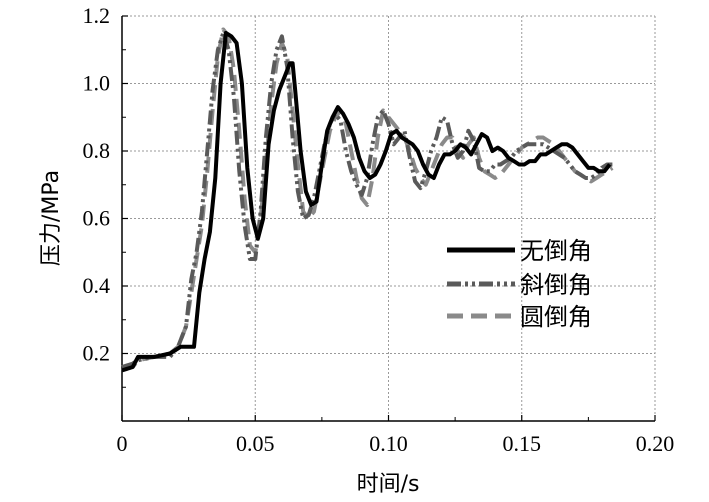  Describe the element at coordinates (97, 15) in the screenshot. I see `y-tick-label: 1.2` at that location.